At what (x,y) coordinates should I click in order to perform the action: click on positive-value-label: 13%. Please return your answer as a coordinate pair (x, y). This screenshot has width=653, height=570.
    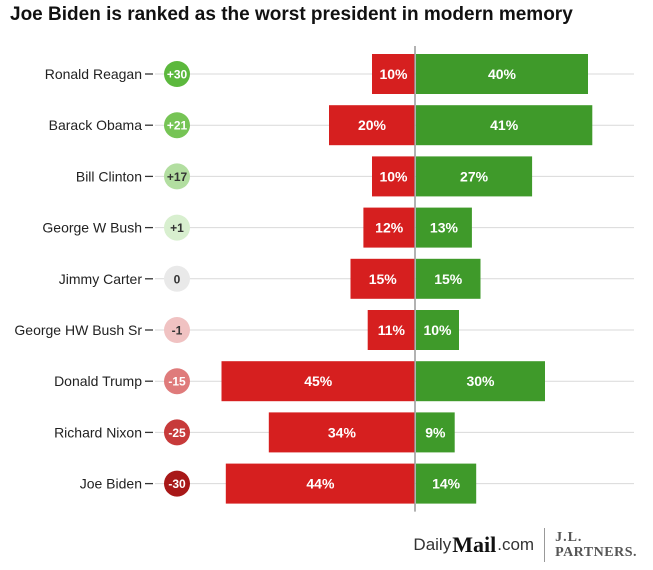
    Looking at the image, I should click on (444, 228).